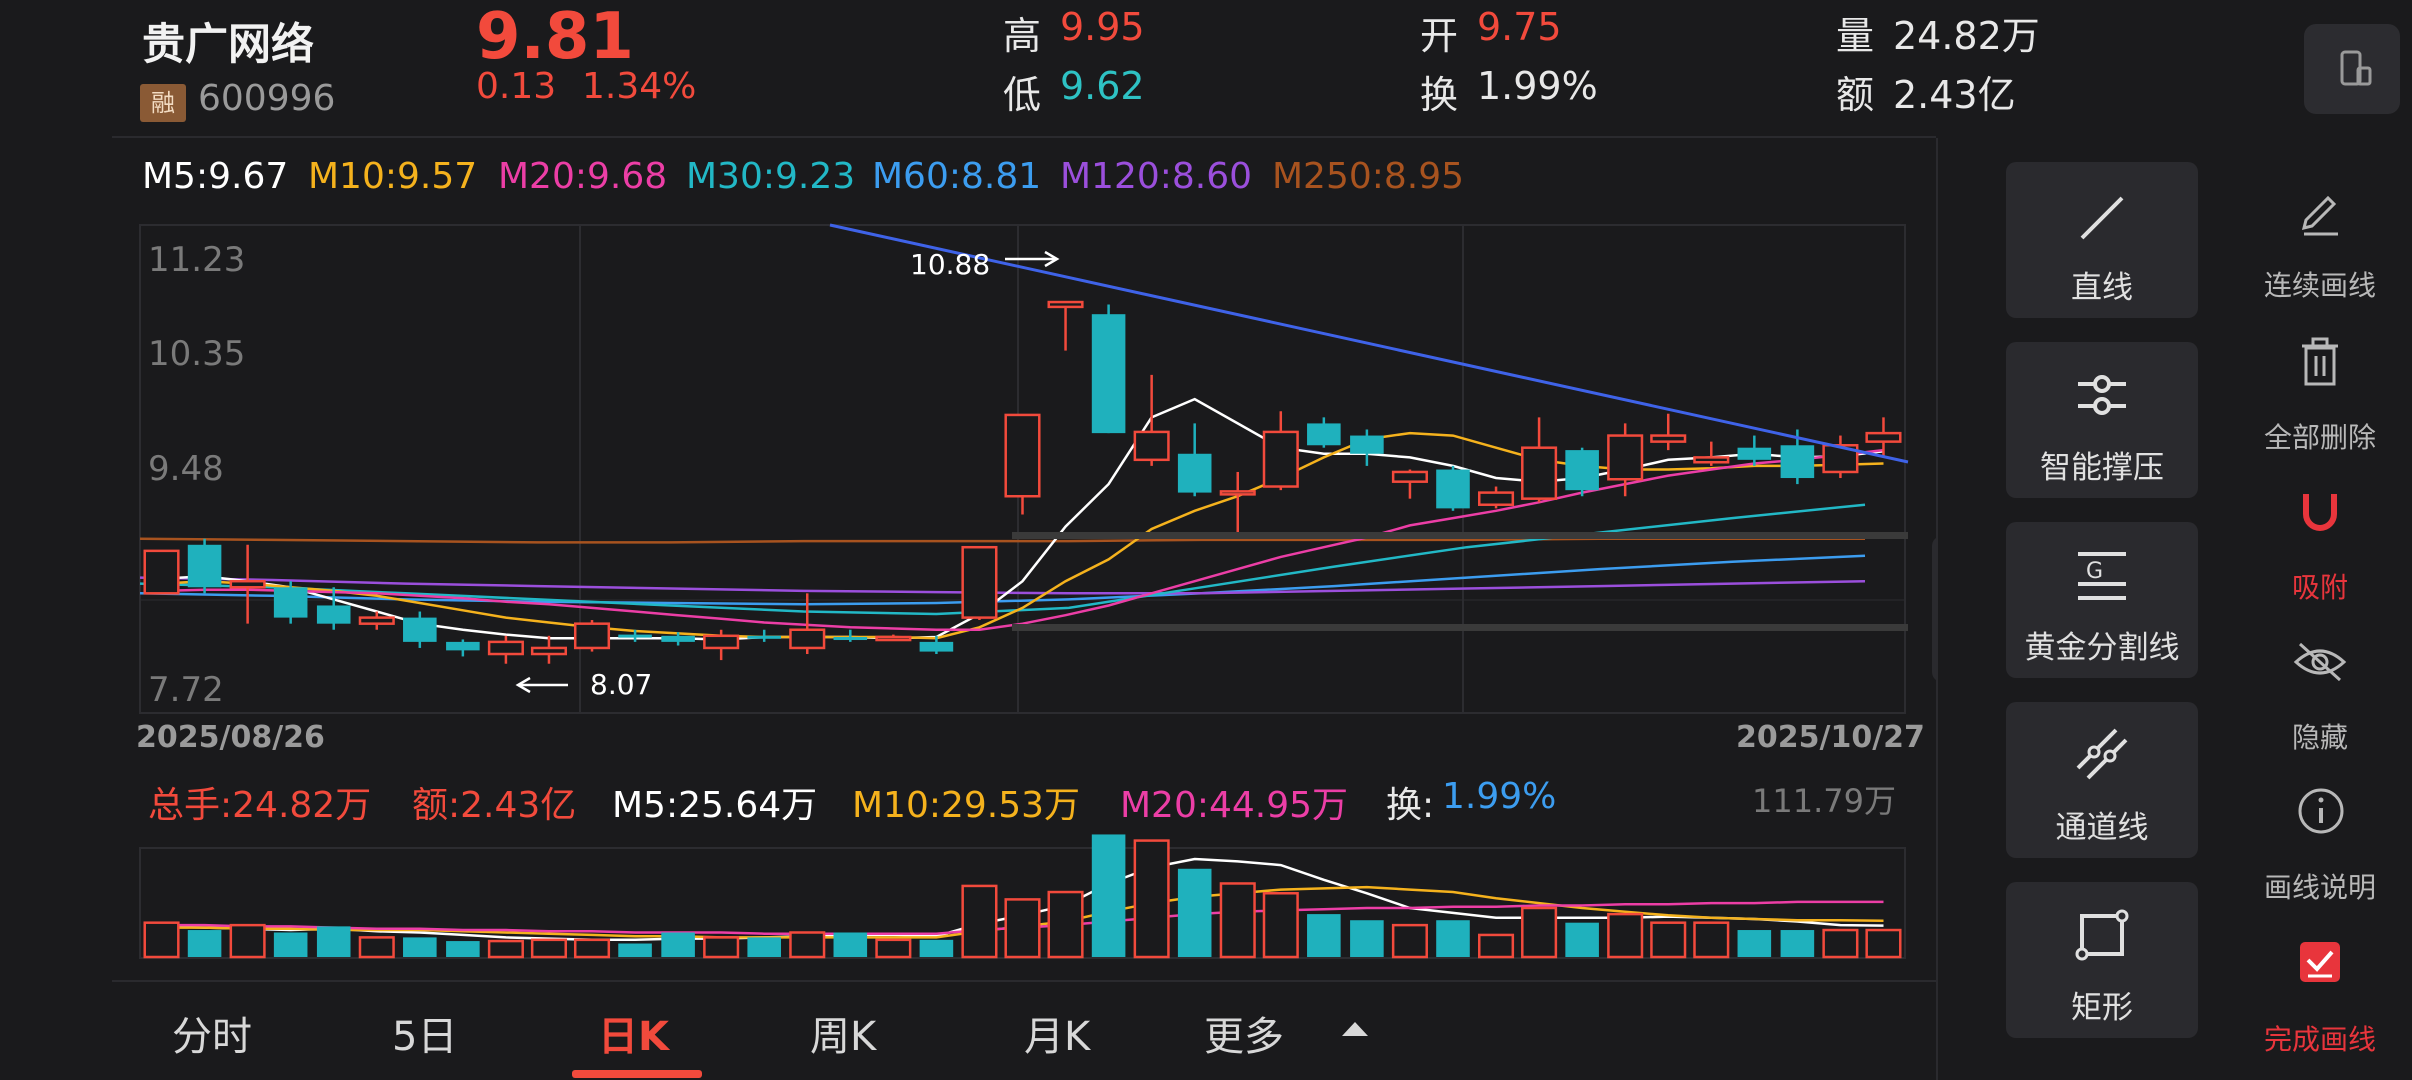 Image resolution: width=2412 pixels, height=1080 pixels. I want to click on date-start: 2025/08/26, so click(230, 737).